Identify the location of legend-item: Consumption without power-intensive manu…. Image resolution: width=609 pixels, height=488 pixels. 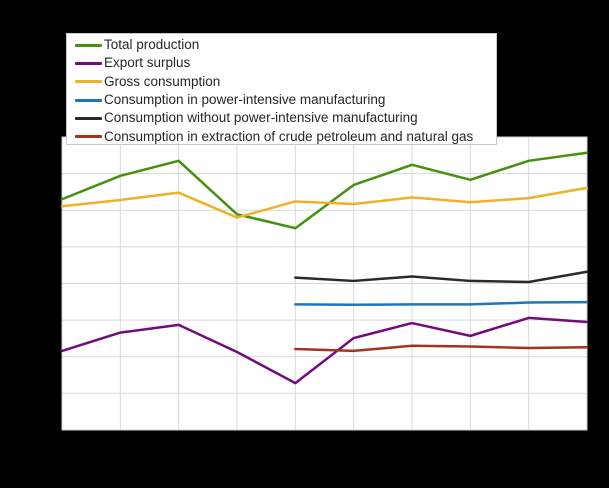
(285, 118).